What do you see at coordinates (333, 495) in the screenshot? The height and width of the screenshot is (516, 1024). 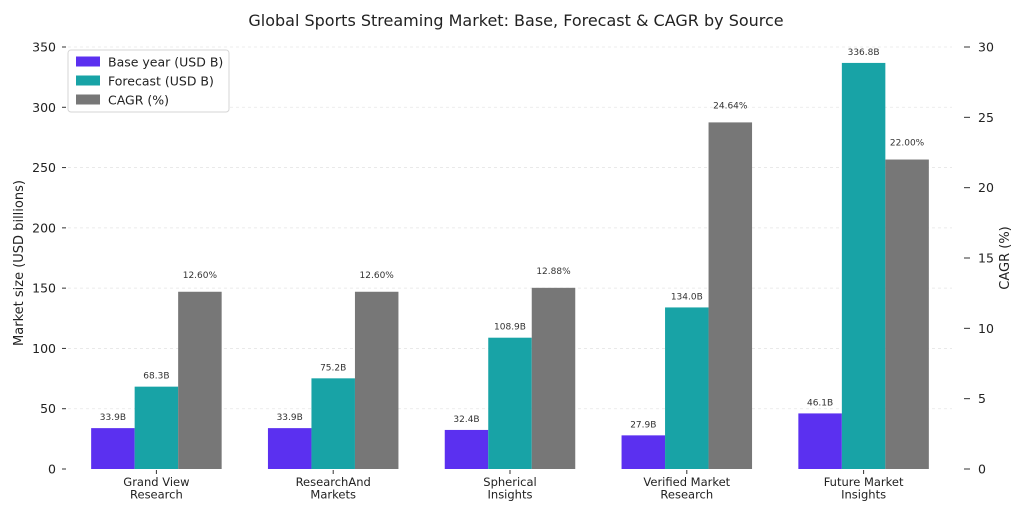 I see `x-tick-label: Markets` at bounding box center [333, 495].